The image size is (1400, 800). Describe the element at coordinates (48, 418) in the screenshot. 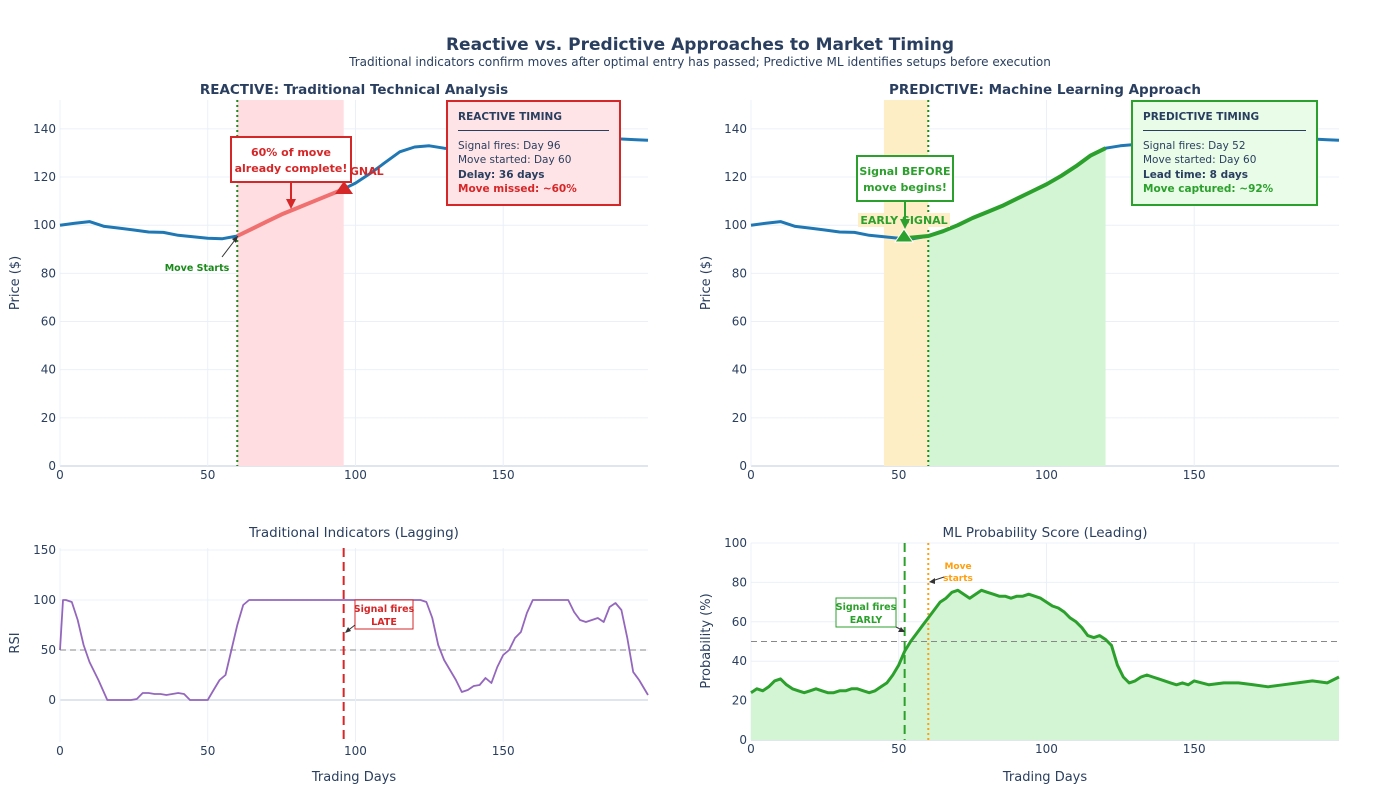

I see `reactive-ytick: 20` at that location.